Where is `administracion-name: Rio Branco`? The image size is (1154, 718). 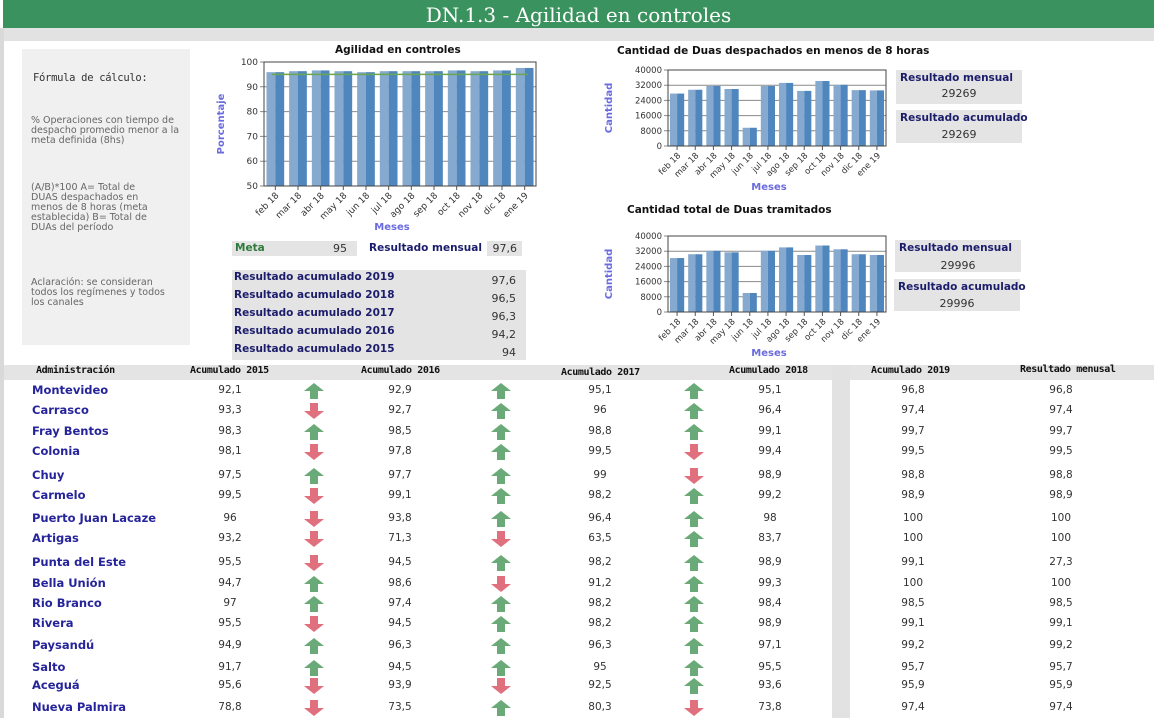
administracion-name: Rio Branco is located at coordinates (67, 603).